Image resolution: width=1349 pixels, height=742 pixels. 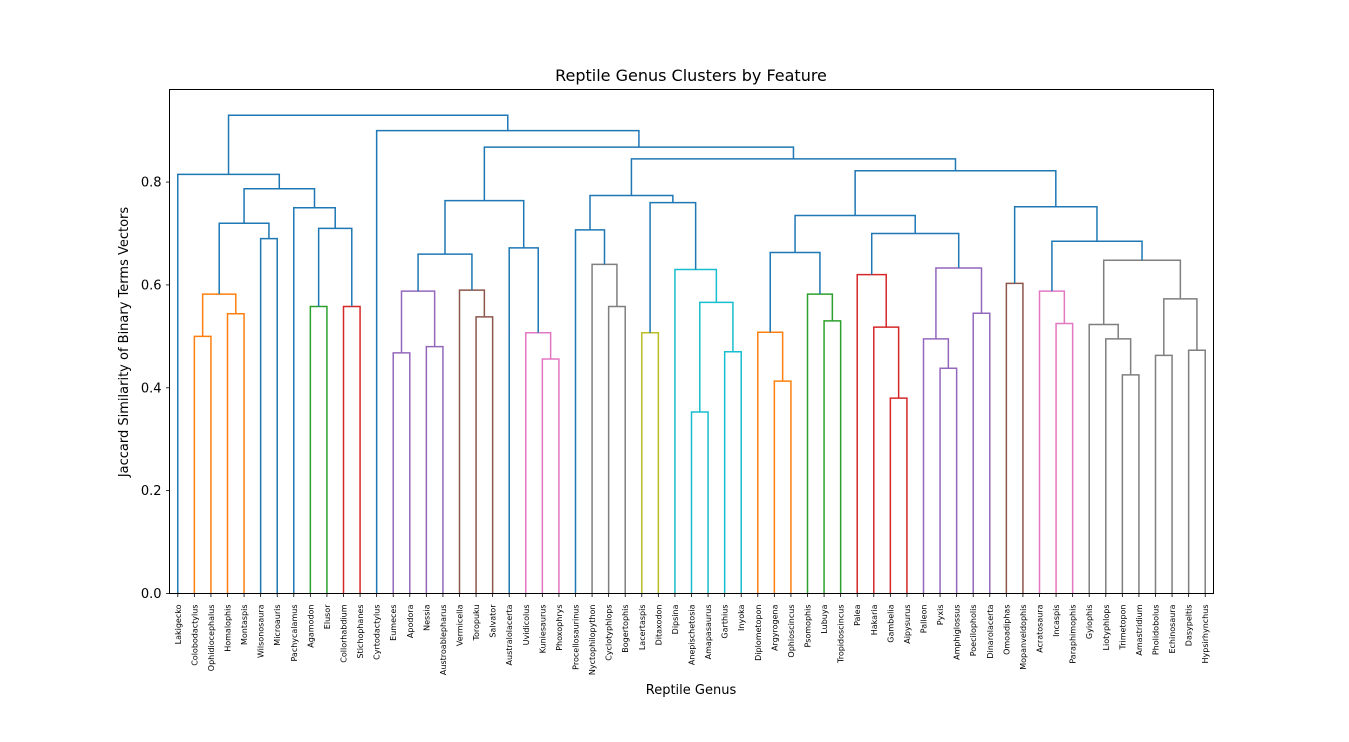 I want to click on leaf-label: Palea, so click(x=857, y=615).